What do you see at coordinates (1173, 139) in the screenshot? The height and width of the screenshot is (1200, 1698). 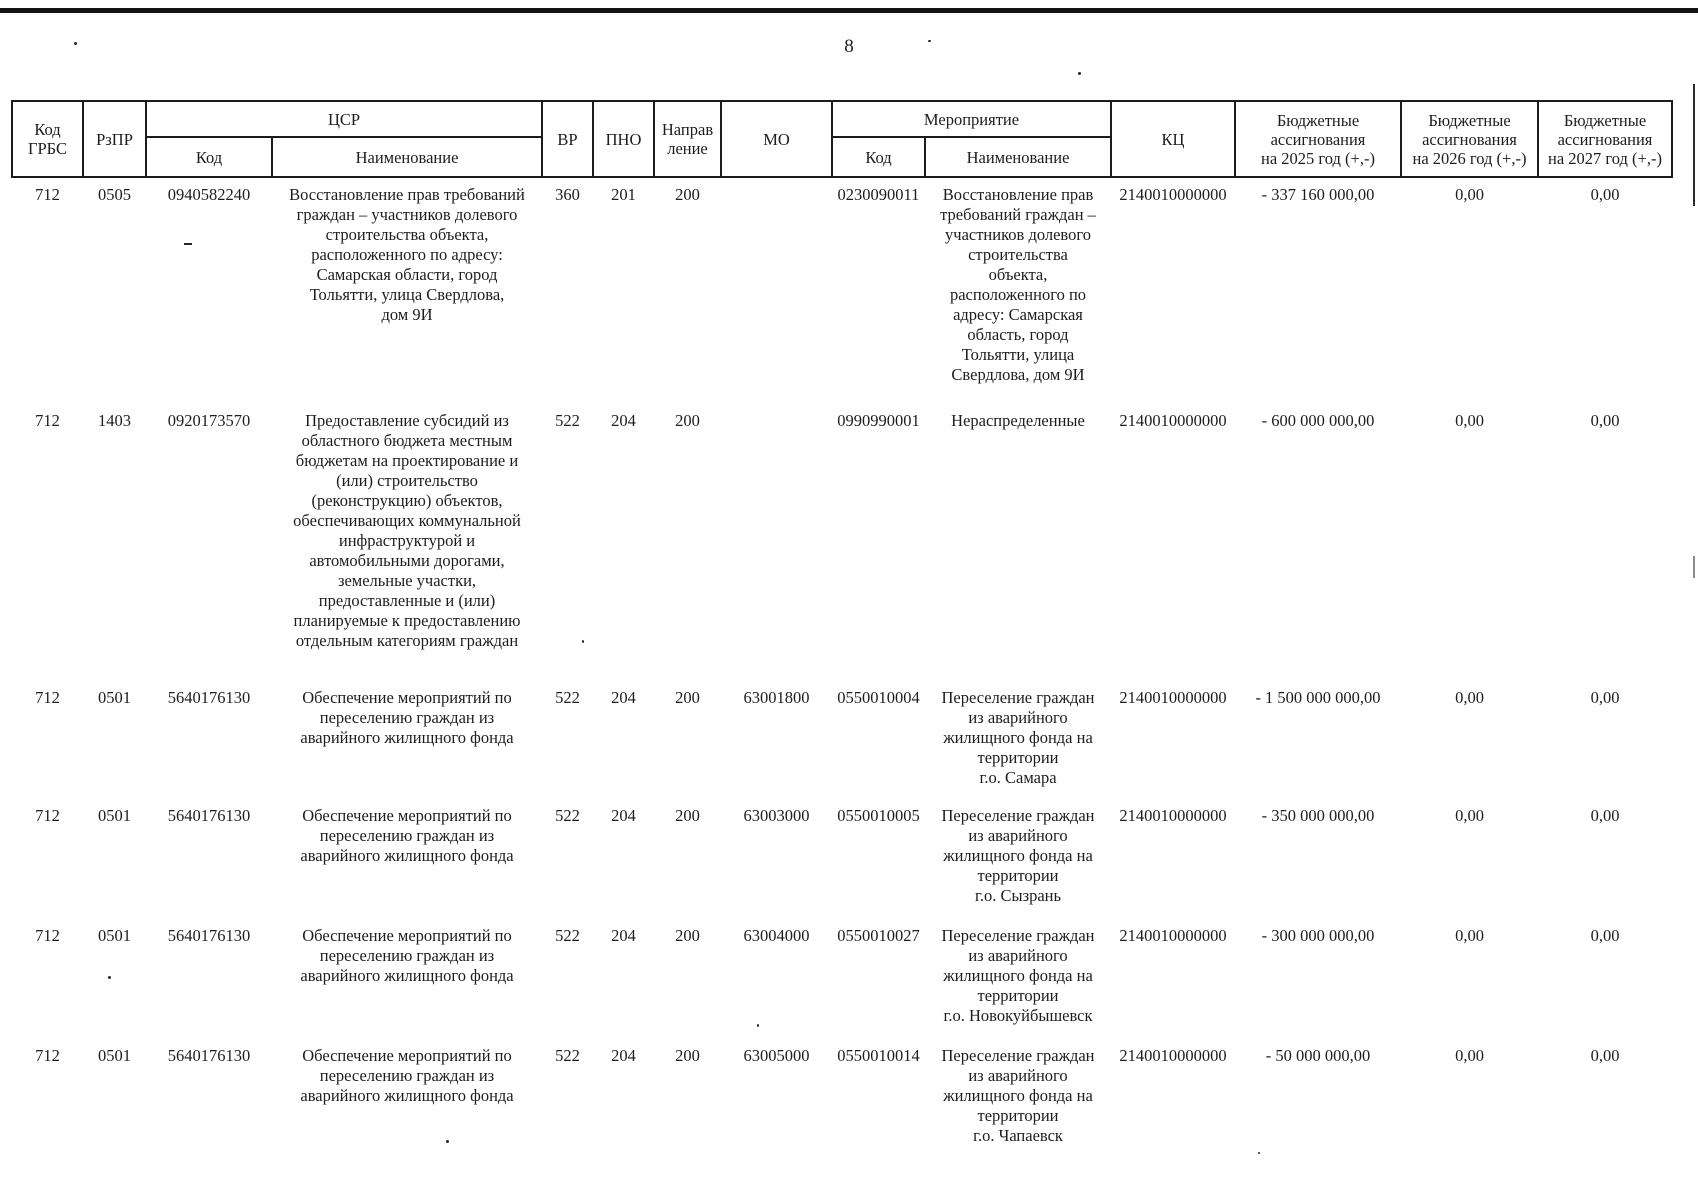 I see `header-kc: КЦ` at bounding box center [1173, 139].